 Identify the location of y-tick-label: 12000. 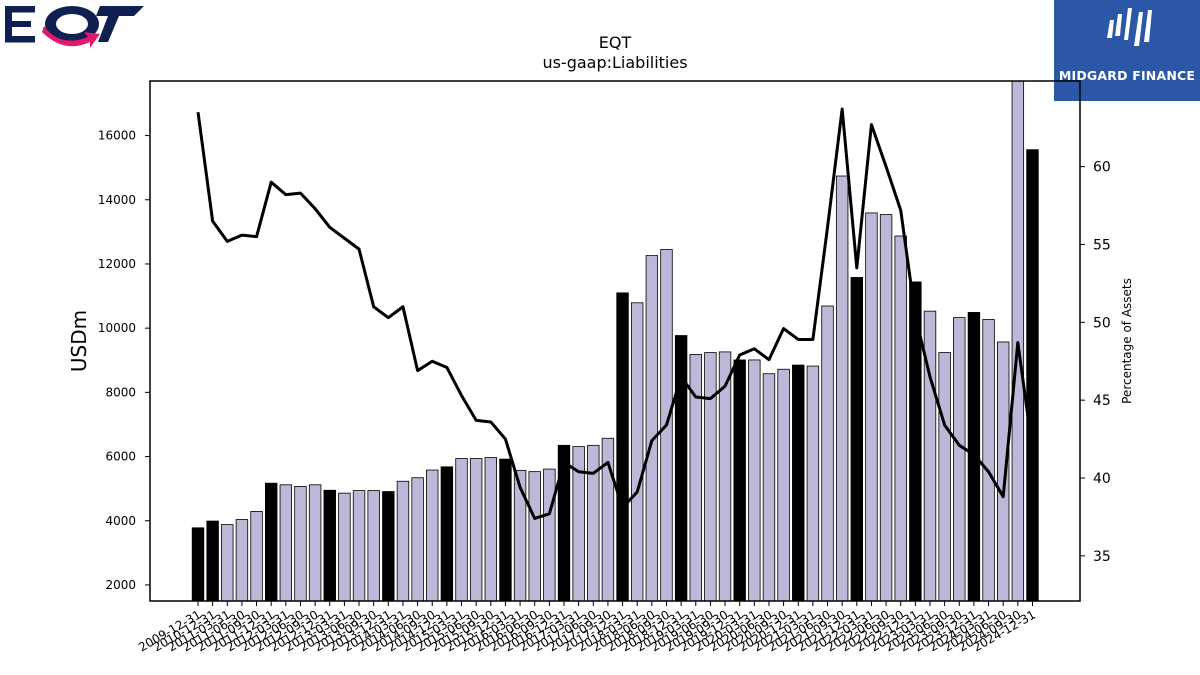
(117, 264).